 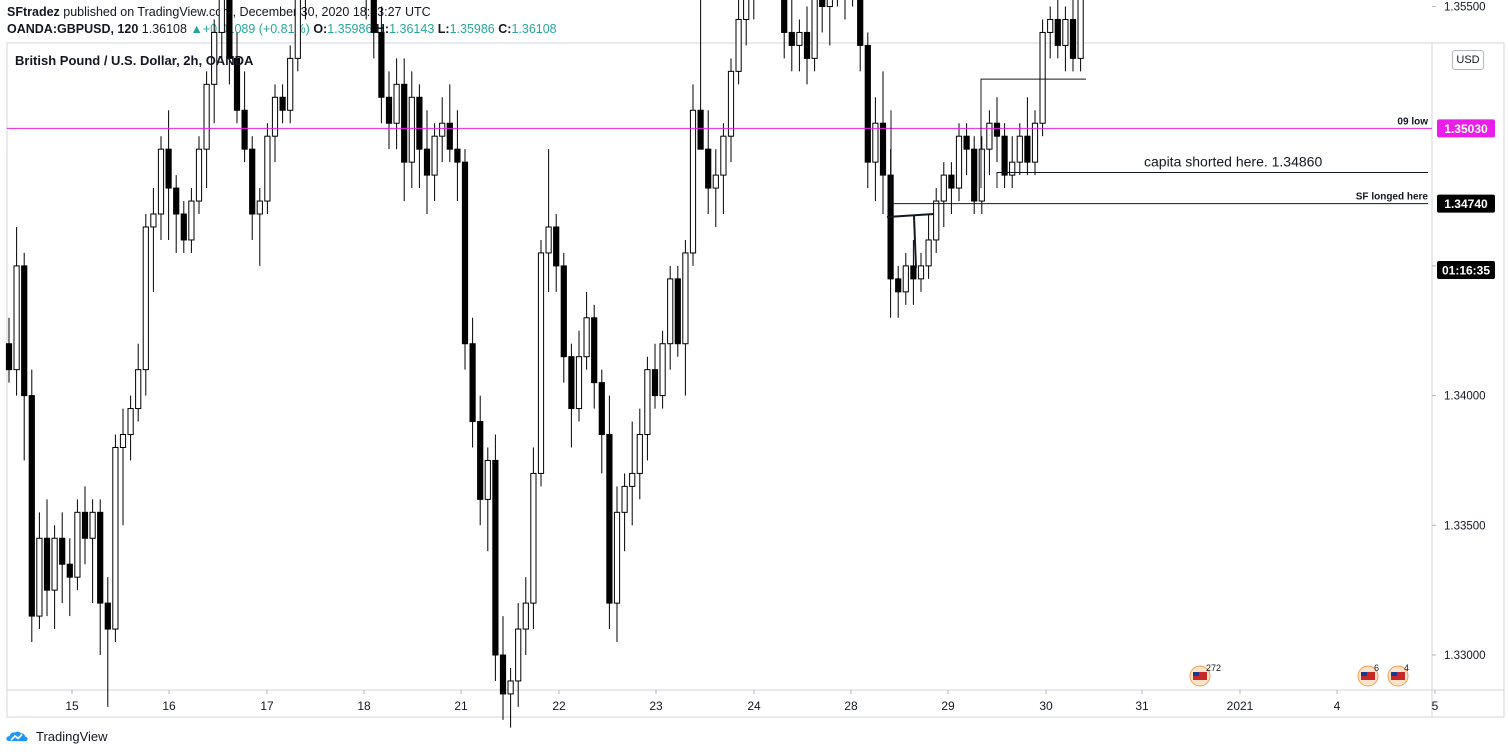 I want to click on long-entry-line, so click(x=1159, y=157).